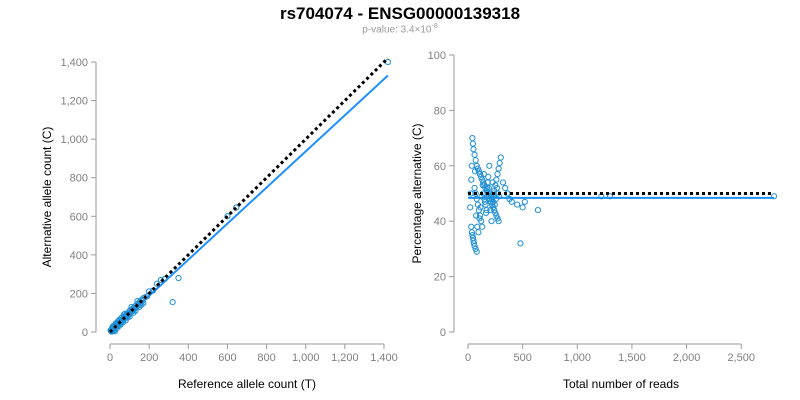 The width and height of the screenshot is (800, 400). What do you see at coordinates (110, 358) in the screenshot?
I see `left-x-tick-label: 0` at bounding box center [110, 358].